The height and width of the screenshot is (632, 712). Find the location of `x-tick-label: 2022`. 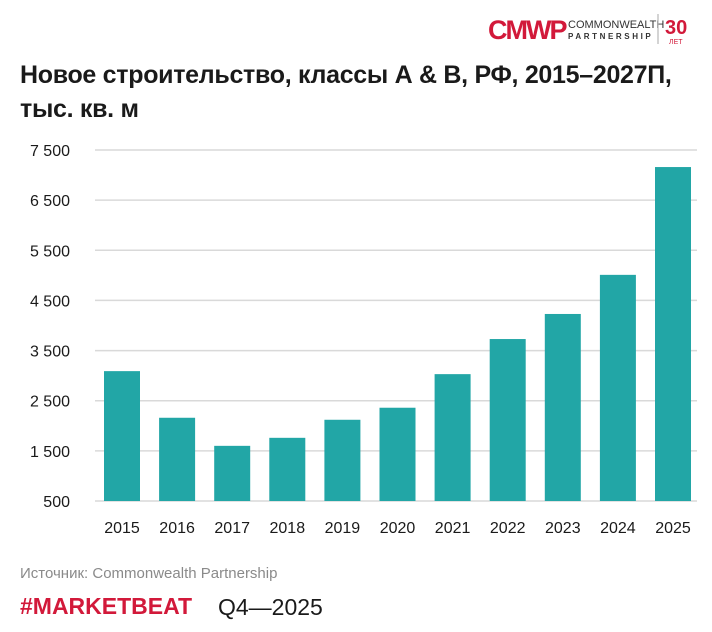

x-tick-label: 2022 is located at coordinates (508, 528).